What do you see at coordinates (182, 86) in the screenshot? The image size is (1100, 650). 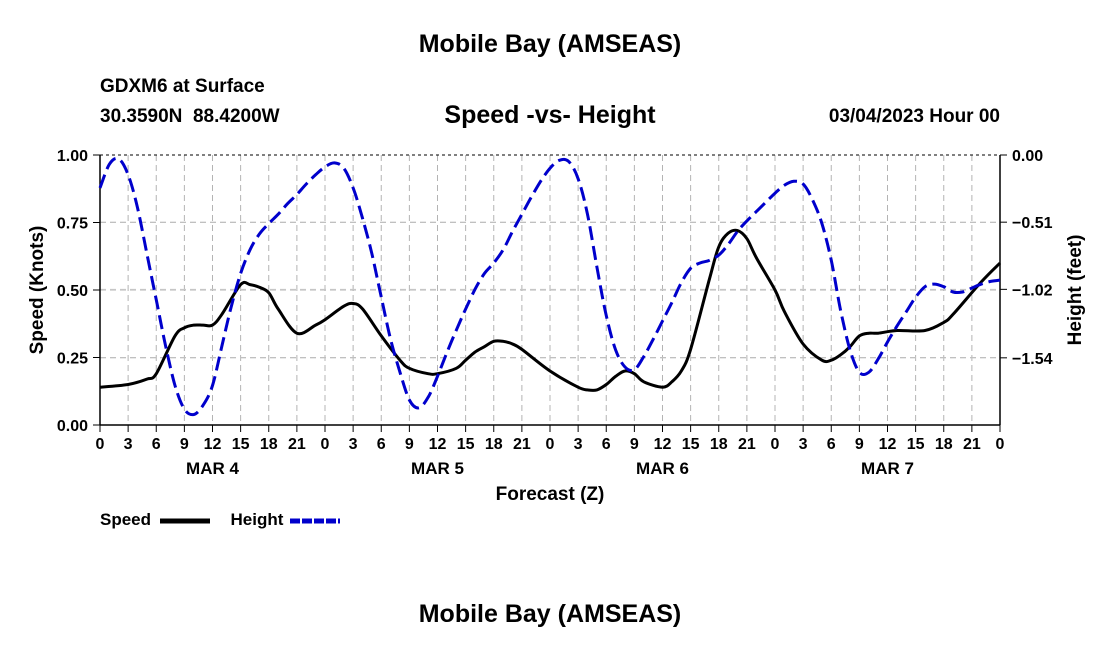 I see `station-label: GDXM6 at Surface` at bounding box center [182, 86].